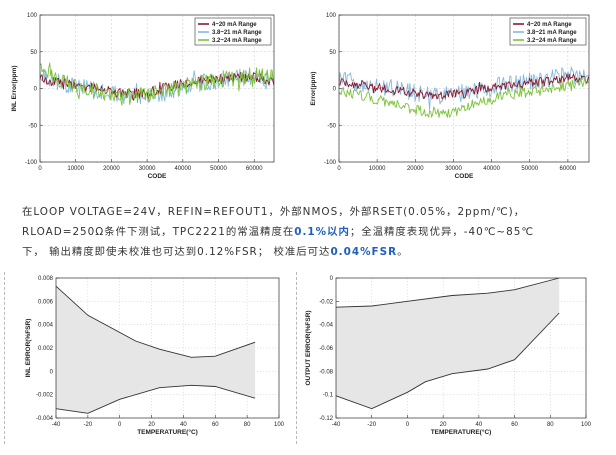 The image size is (616, 455). I want to click on chart1-xtick-label-0: 0, so click(339, 169).